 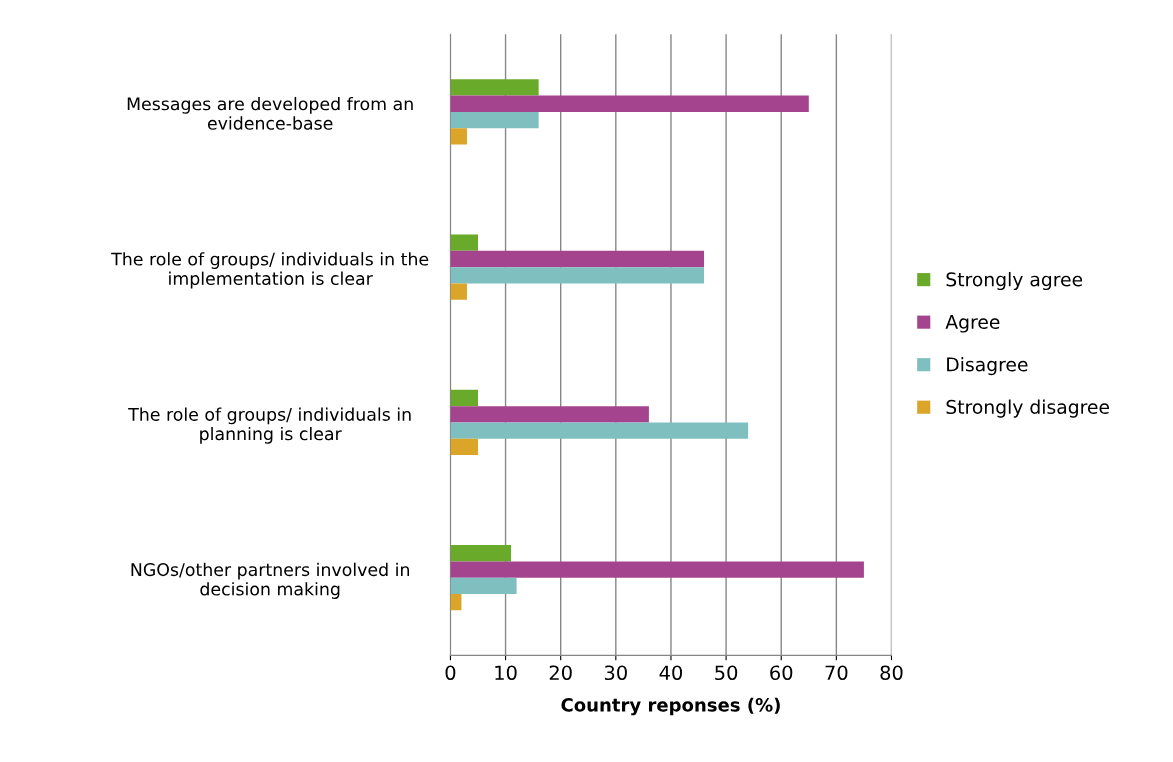 I want to click on x-tick-label: 70, so click(x=836, y=673).